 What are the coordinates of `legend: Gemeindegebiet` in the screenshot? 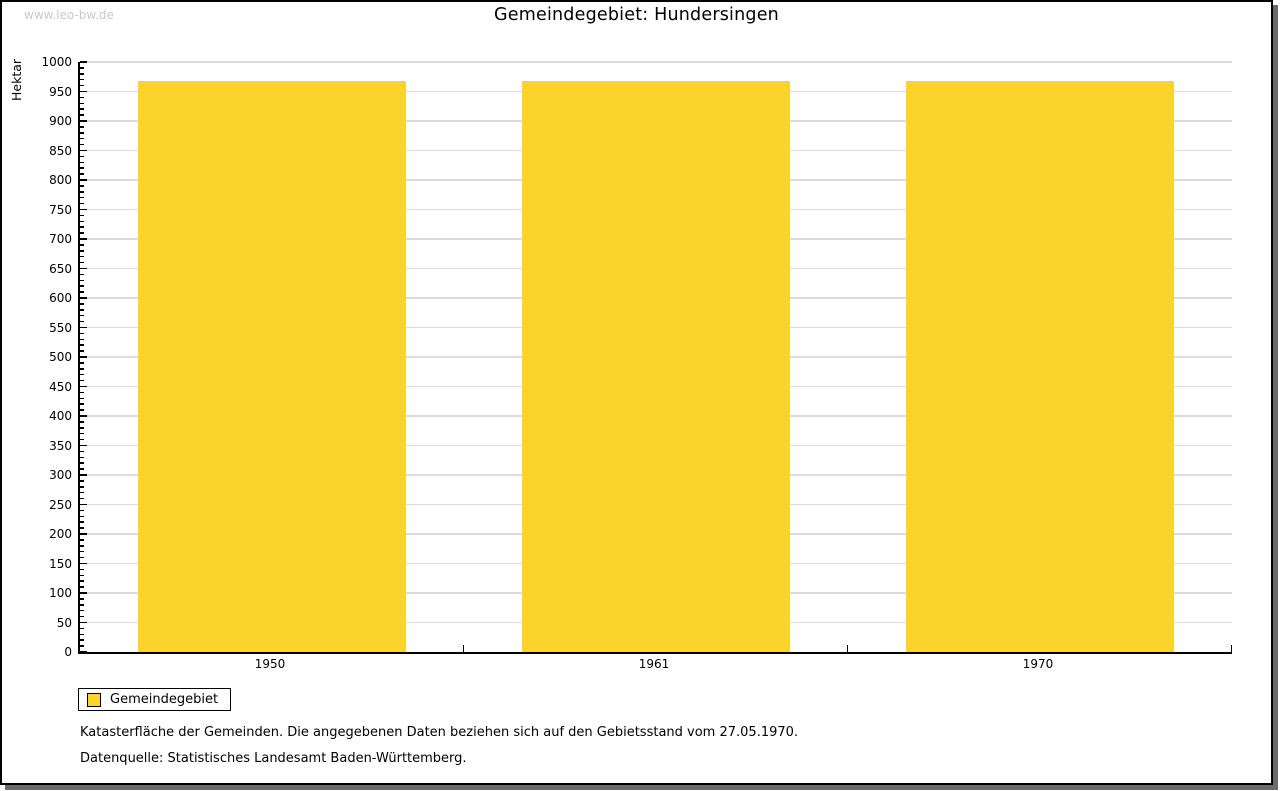 It's located at (155, 699).